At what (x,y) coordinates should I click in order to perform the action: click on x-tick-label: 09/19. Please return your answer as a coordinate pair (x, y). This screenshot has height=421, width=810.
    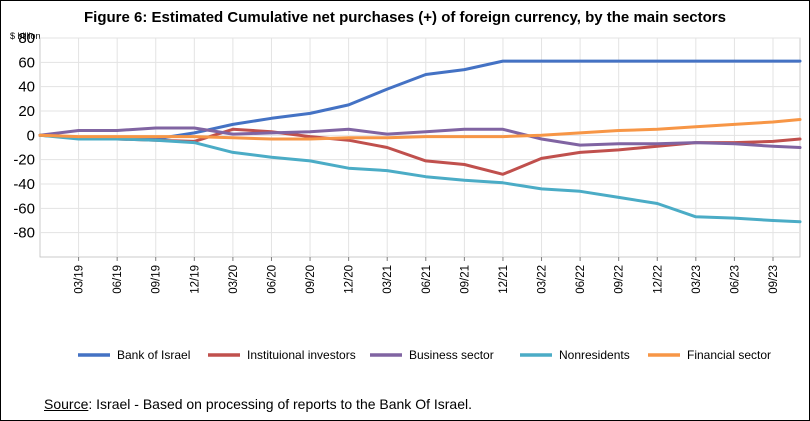
    Looking at the image, I should click on (157, 279).